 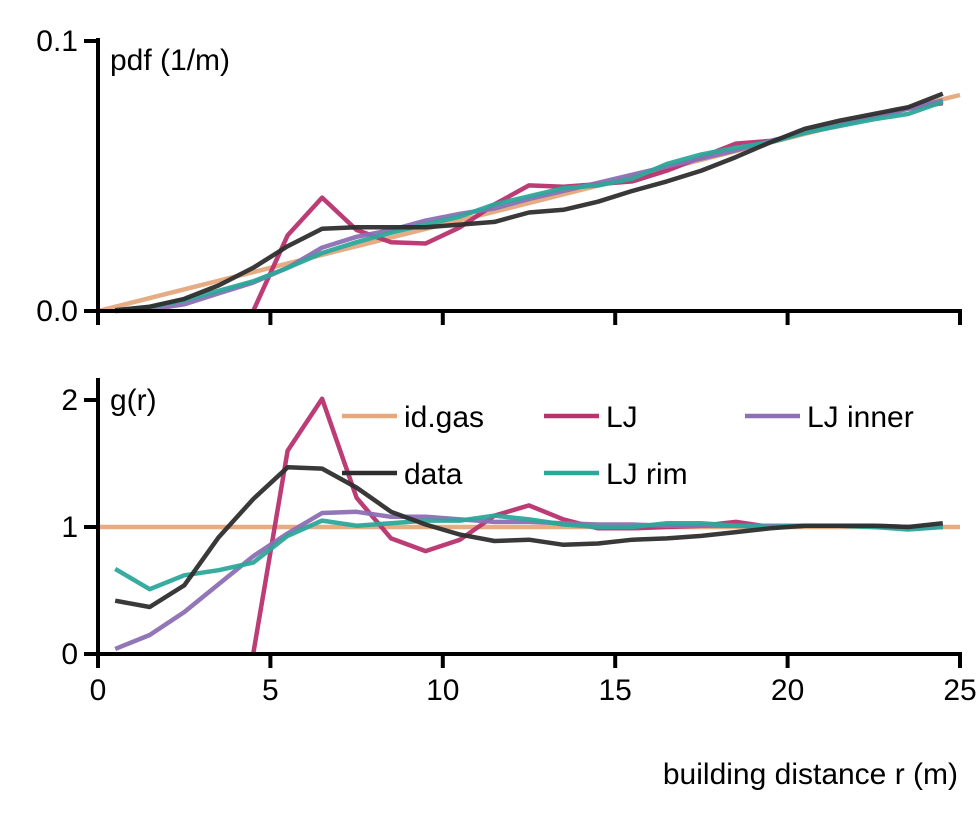 What do you see at coordinates (528, 580) in the screenshot?
I see `gr-series-line-lj-inner` at bounding box center [528, 580].